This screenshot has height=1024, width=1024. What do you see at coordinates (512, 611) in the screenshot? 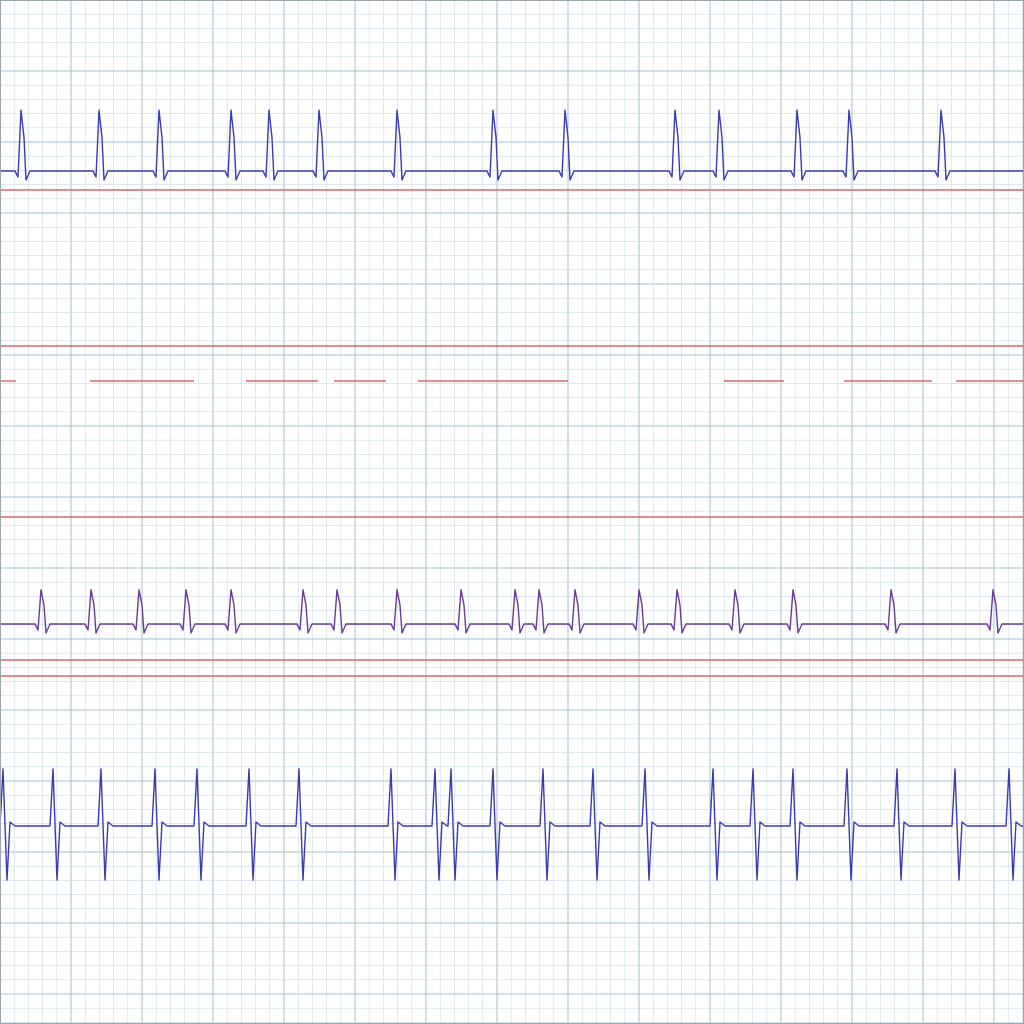
I see `lead-3-trace` at bounding box center [512, 611].